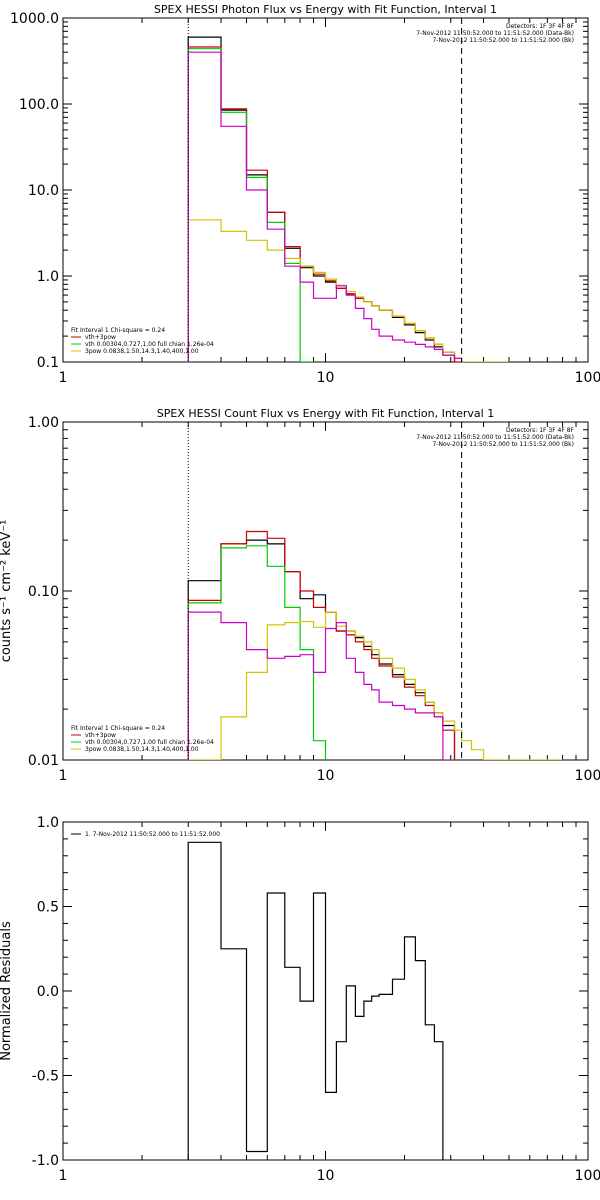 Image resolution: width=600 pixels, height=1200 pixels. Describe the element at coordinates (7, 591) in the screenshot. I see `y-axis-label: counts s⁻¹ cm⁻² keV⁻¹` at that location.